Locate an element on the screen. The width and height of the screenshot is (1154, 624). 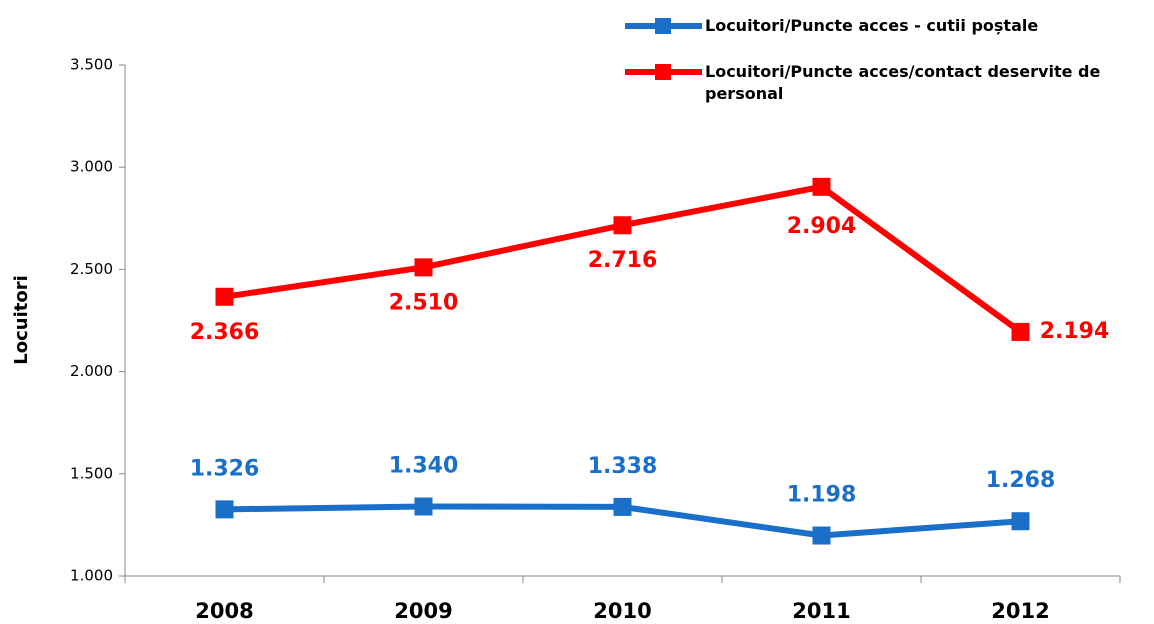
x-tick-label: 2010 is located at coordinates (622, 611).